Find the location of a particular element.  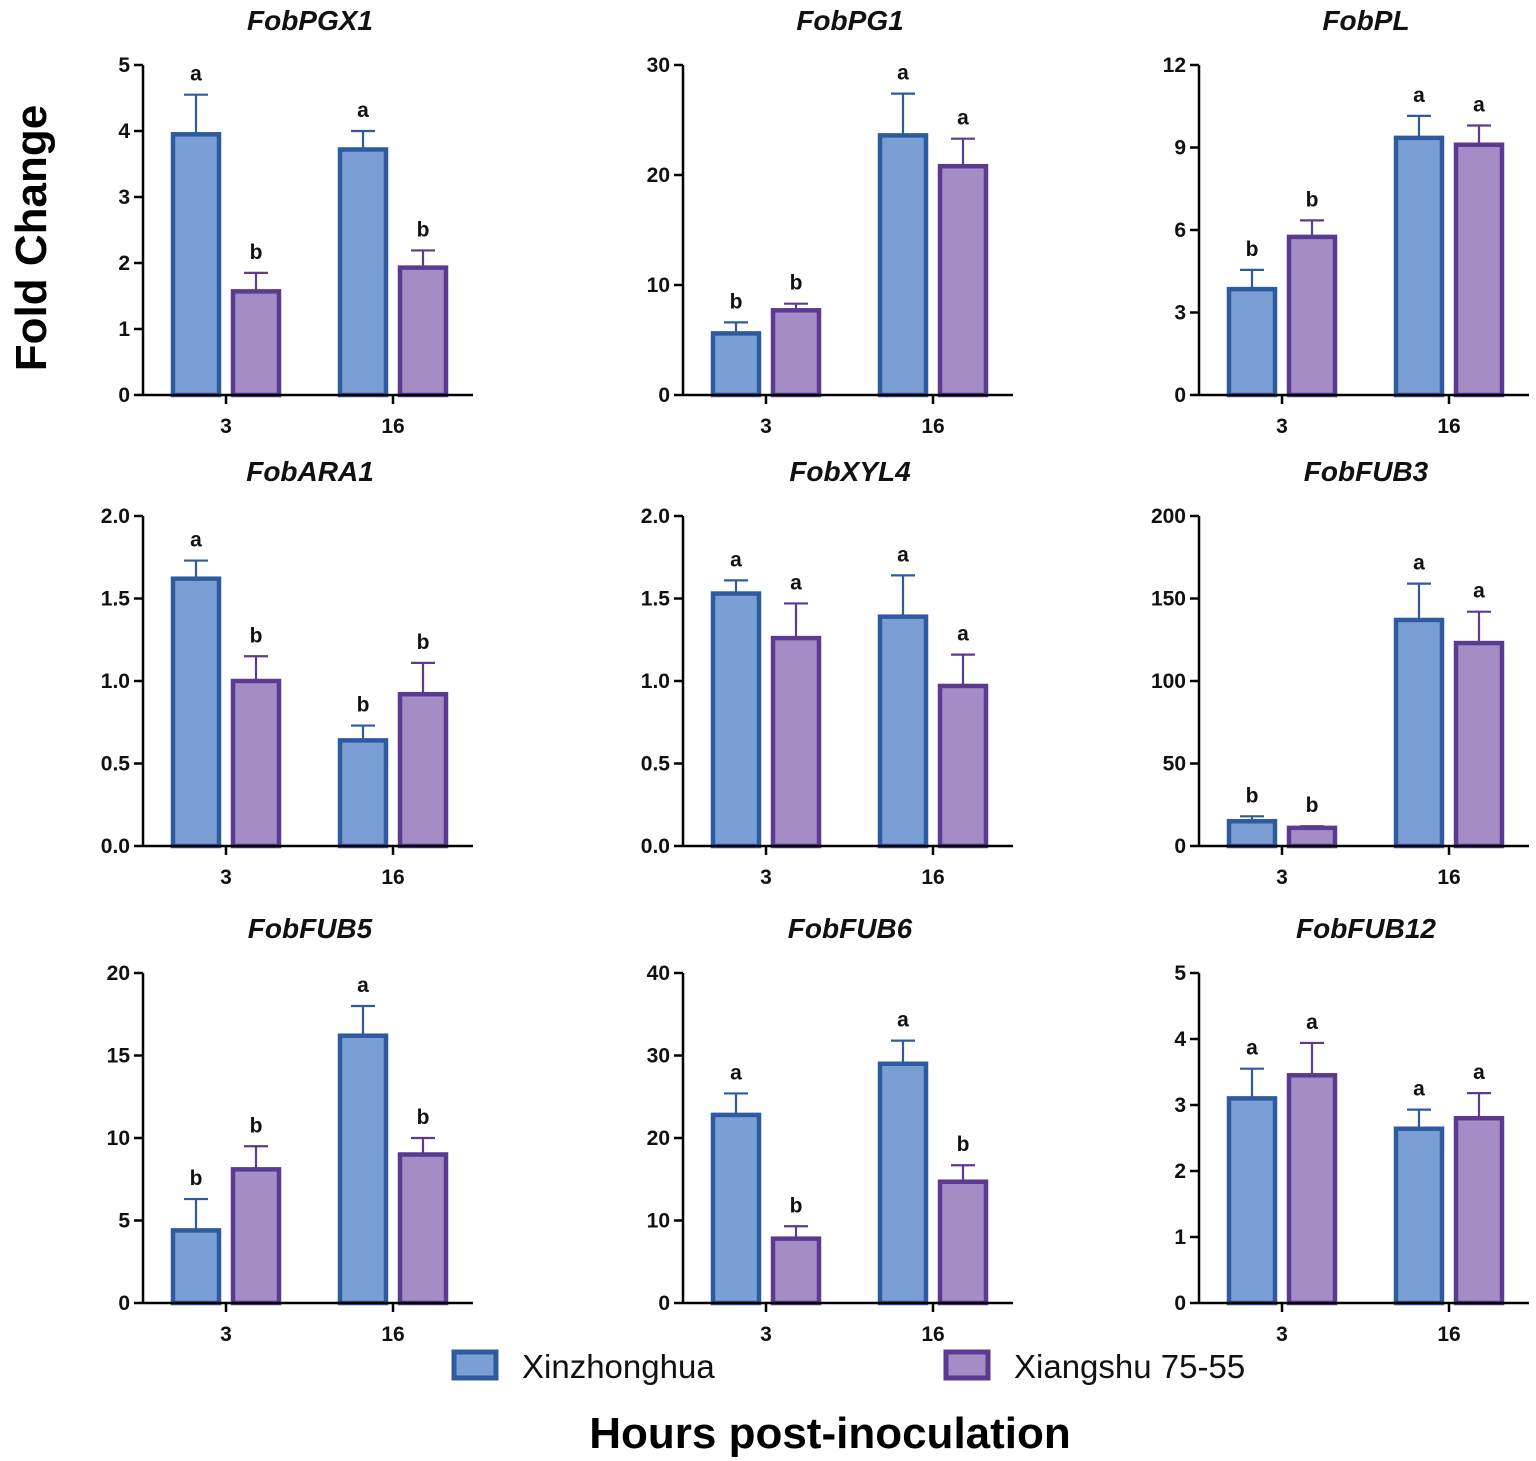

y-tick-label: 1.5 is located at coordinates (116, 599).